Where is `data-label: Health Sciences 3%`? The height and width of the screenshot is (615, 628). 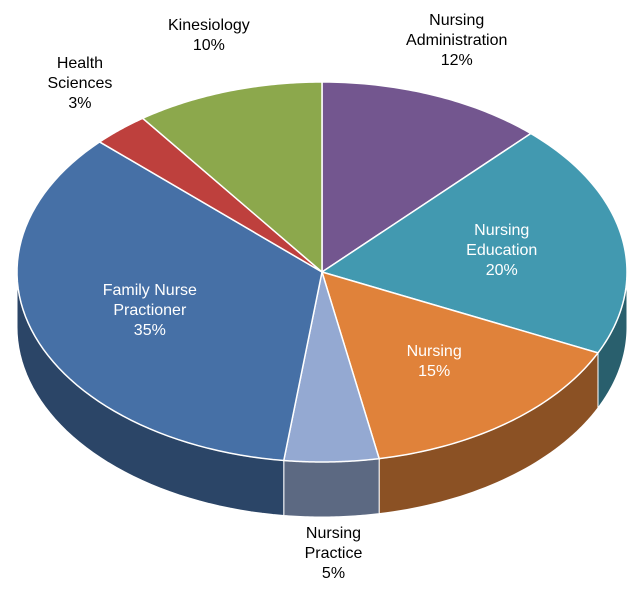 data-label: Health Sciences 3% is located at coordinates (80, 84).